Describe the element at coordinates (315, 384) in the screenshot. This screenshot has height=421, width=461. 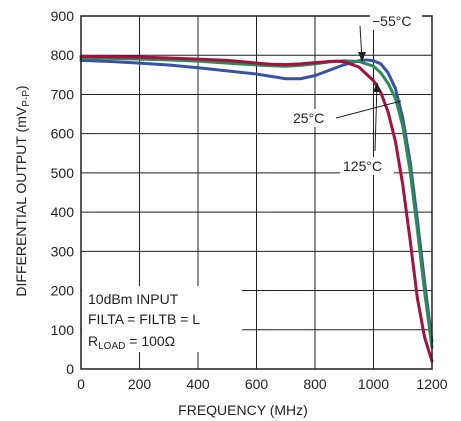
I see `x-tick-label-800: 800` at that location.